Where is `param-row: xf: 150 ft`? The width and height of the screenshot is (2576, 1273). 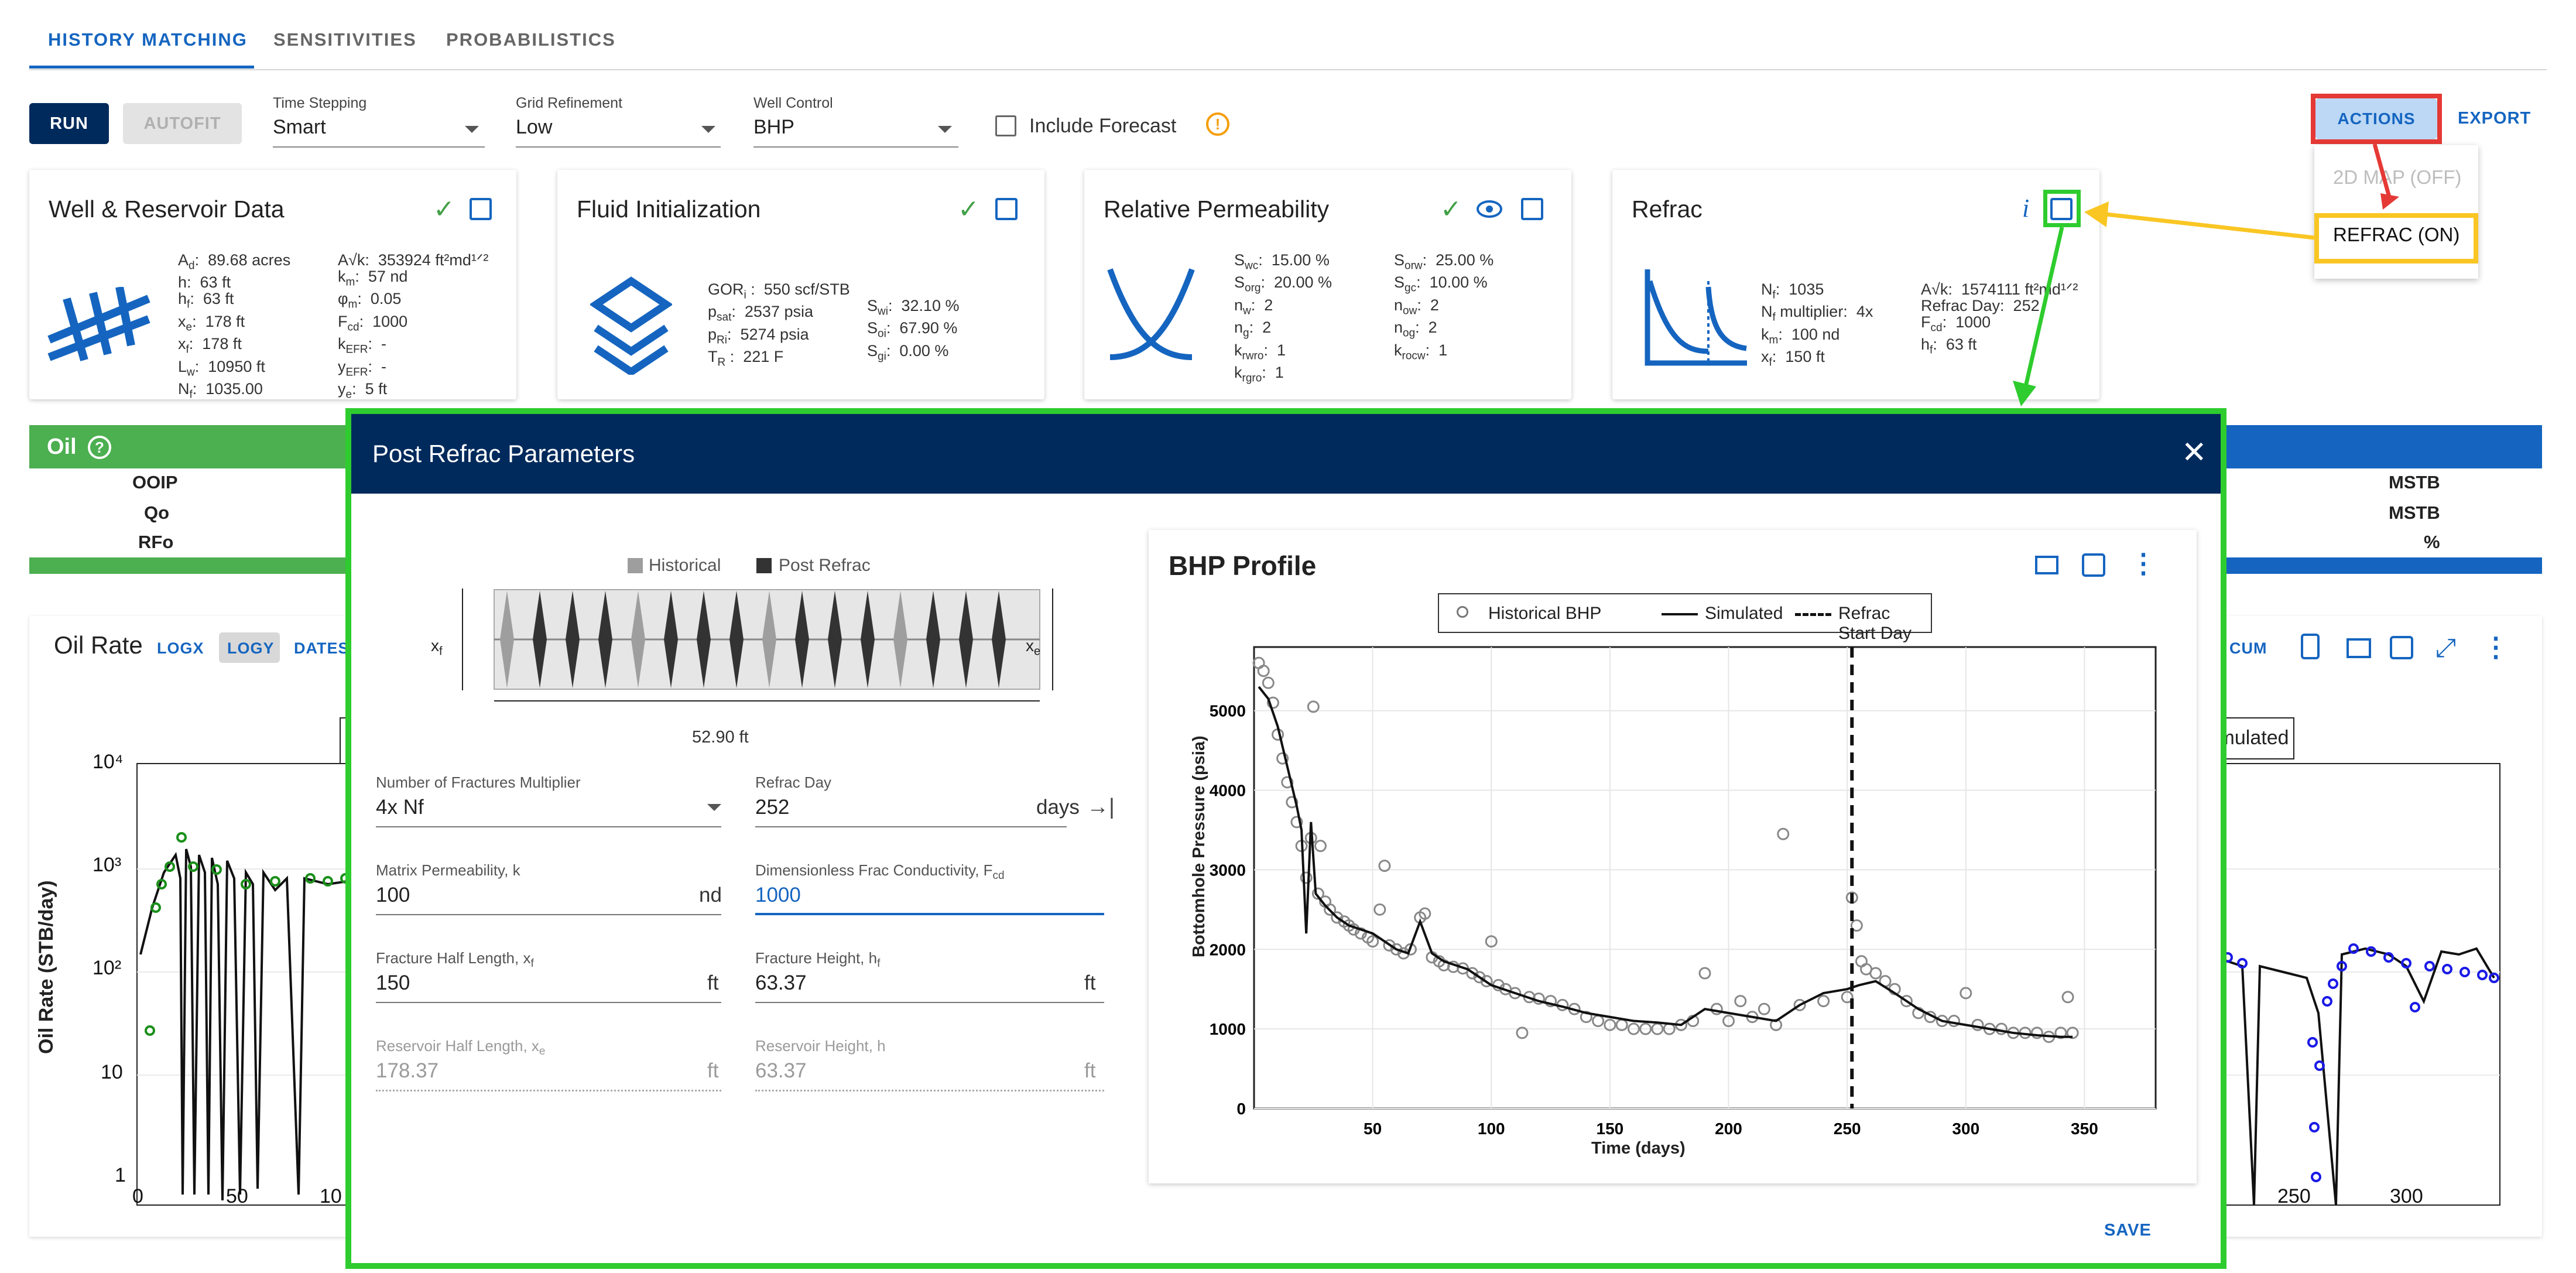
param-row: xf: 150 ft is located at coordinates (1793, 358).